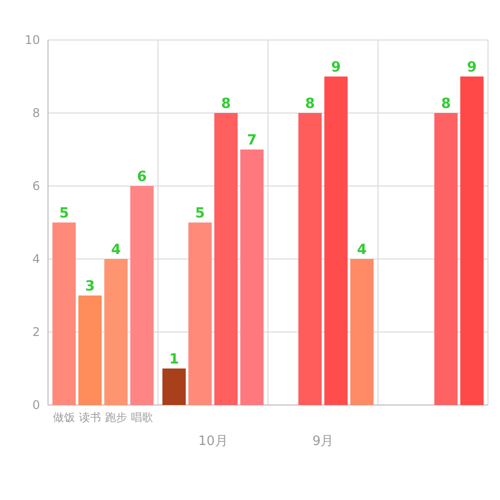  What do you see at coordinates (90, 286) in the screenshot?
I see `data-label: 3` at bounding box center [90, 286].